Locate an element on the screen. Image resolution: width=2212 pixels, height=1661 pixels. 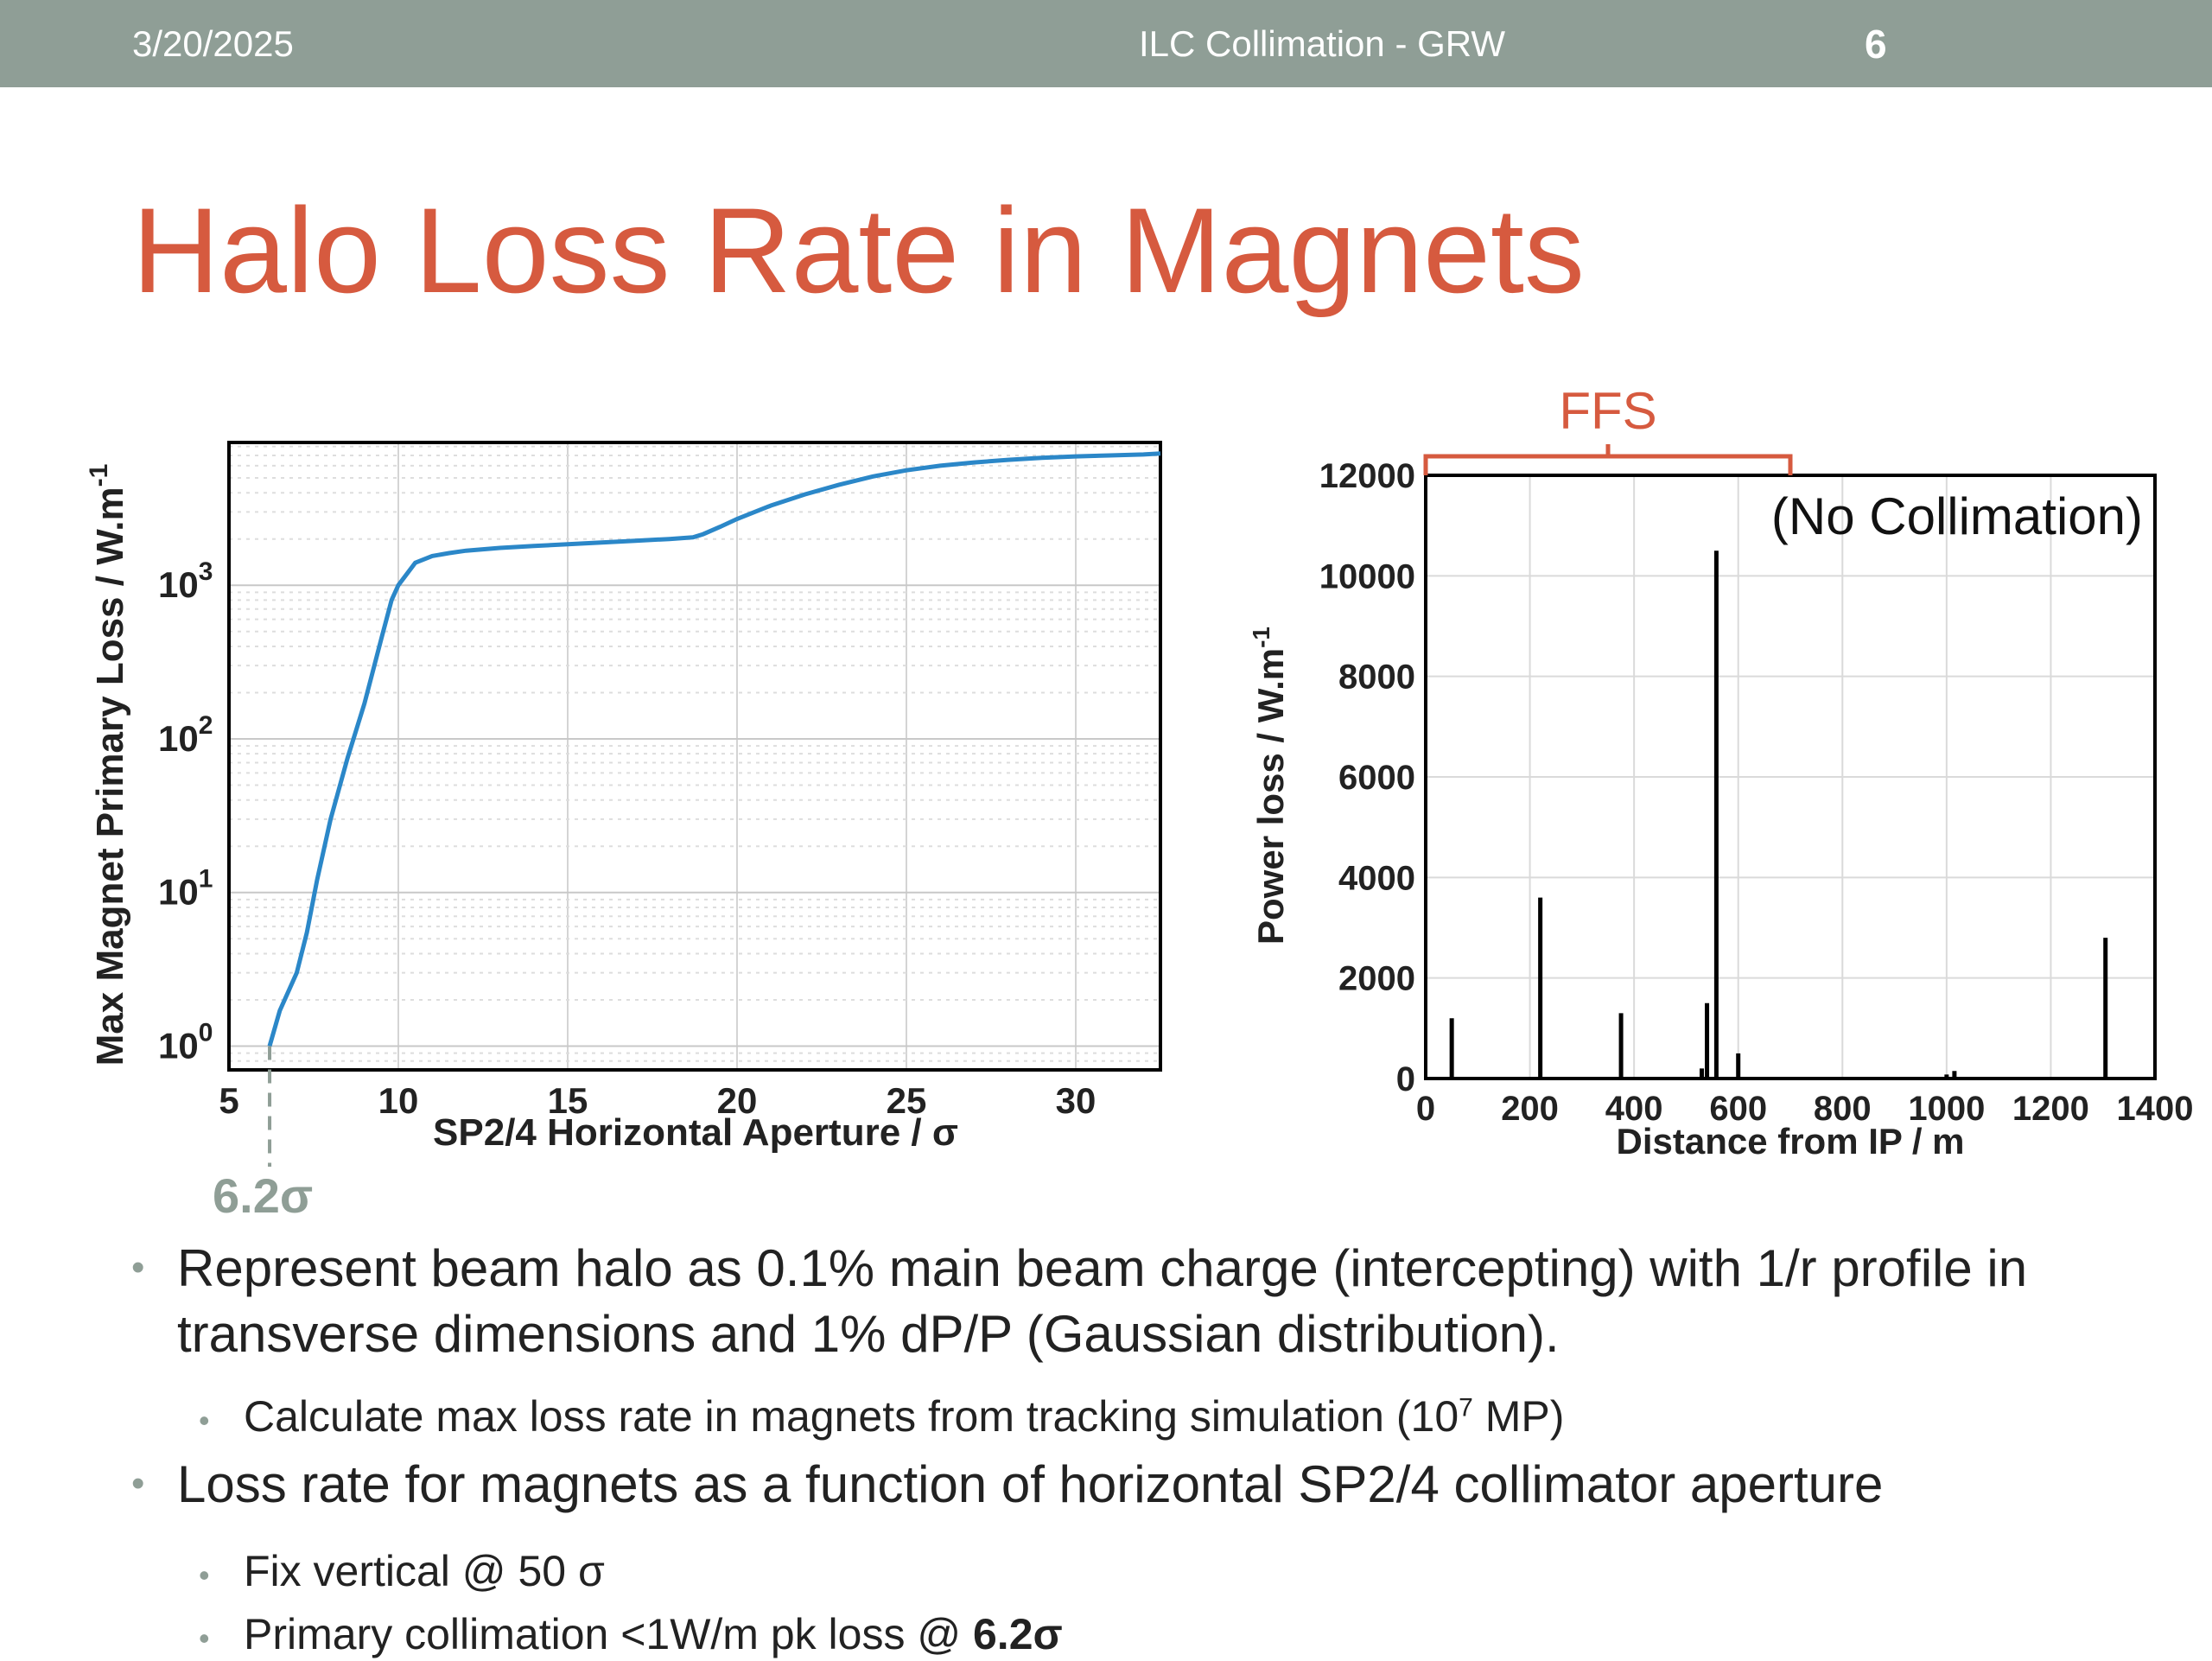
y-tick-sup: 1 is located at coordinates (206, 879).